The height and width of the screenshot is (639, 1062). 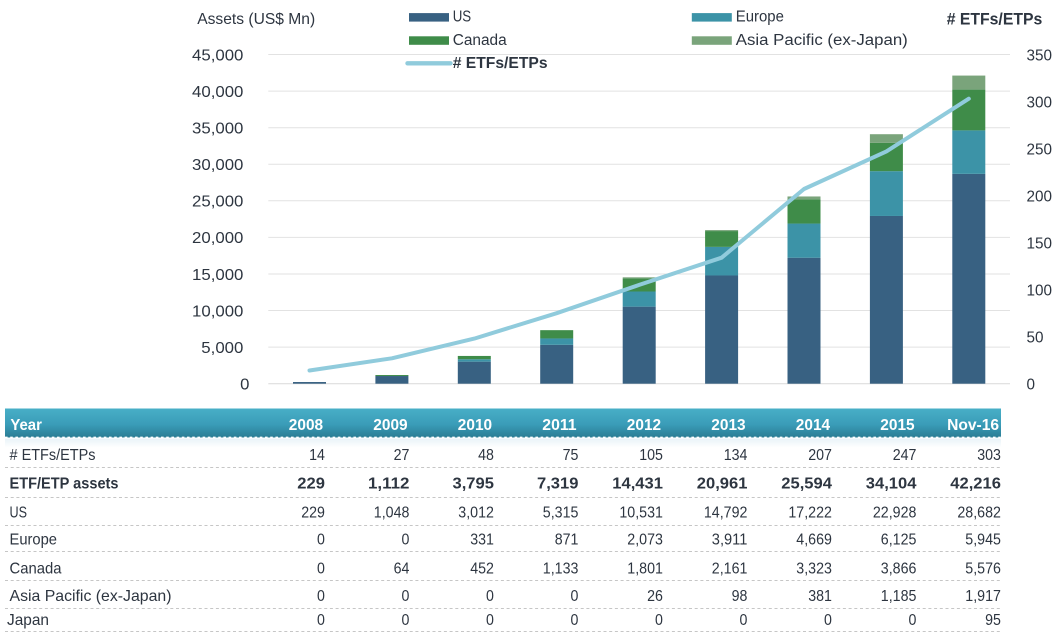 I want to click on svg-text: 22,928, so click(x=895, y=513).